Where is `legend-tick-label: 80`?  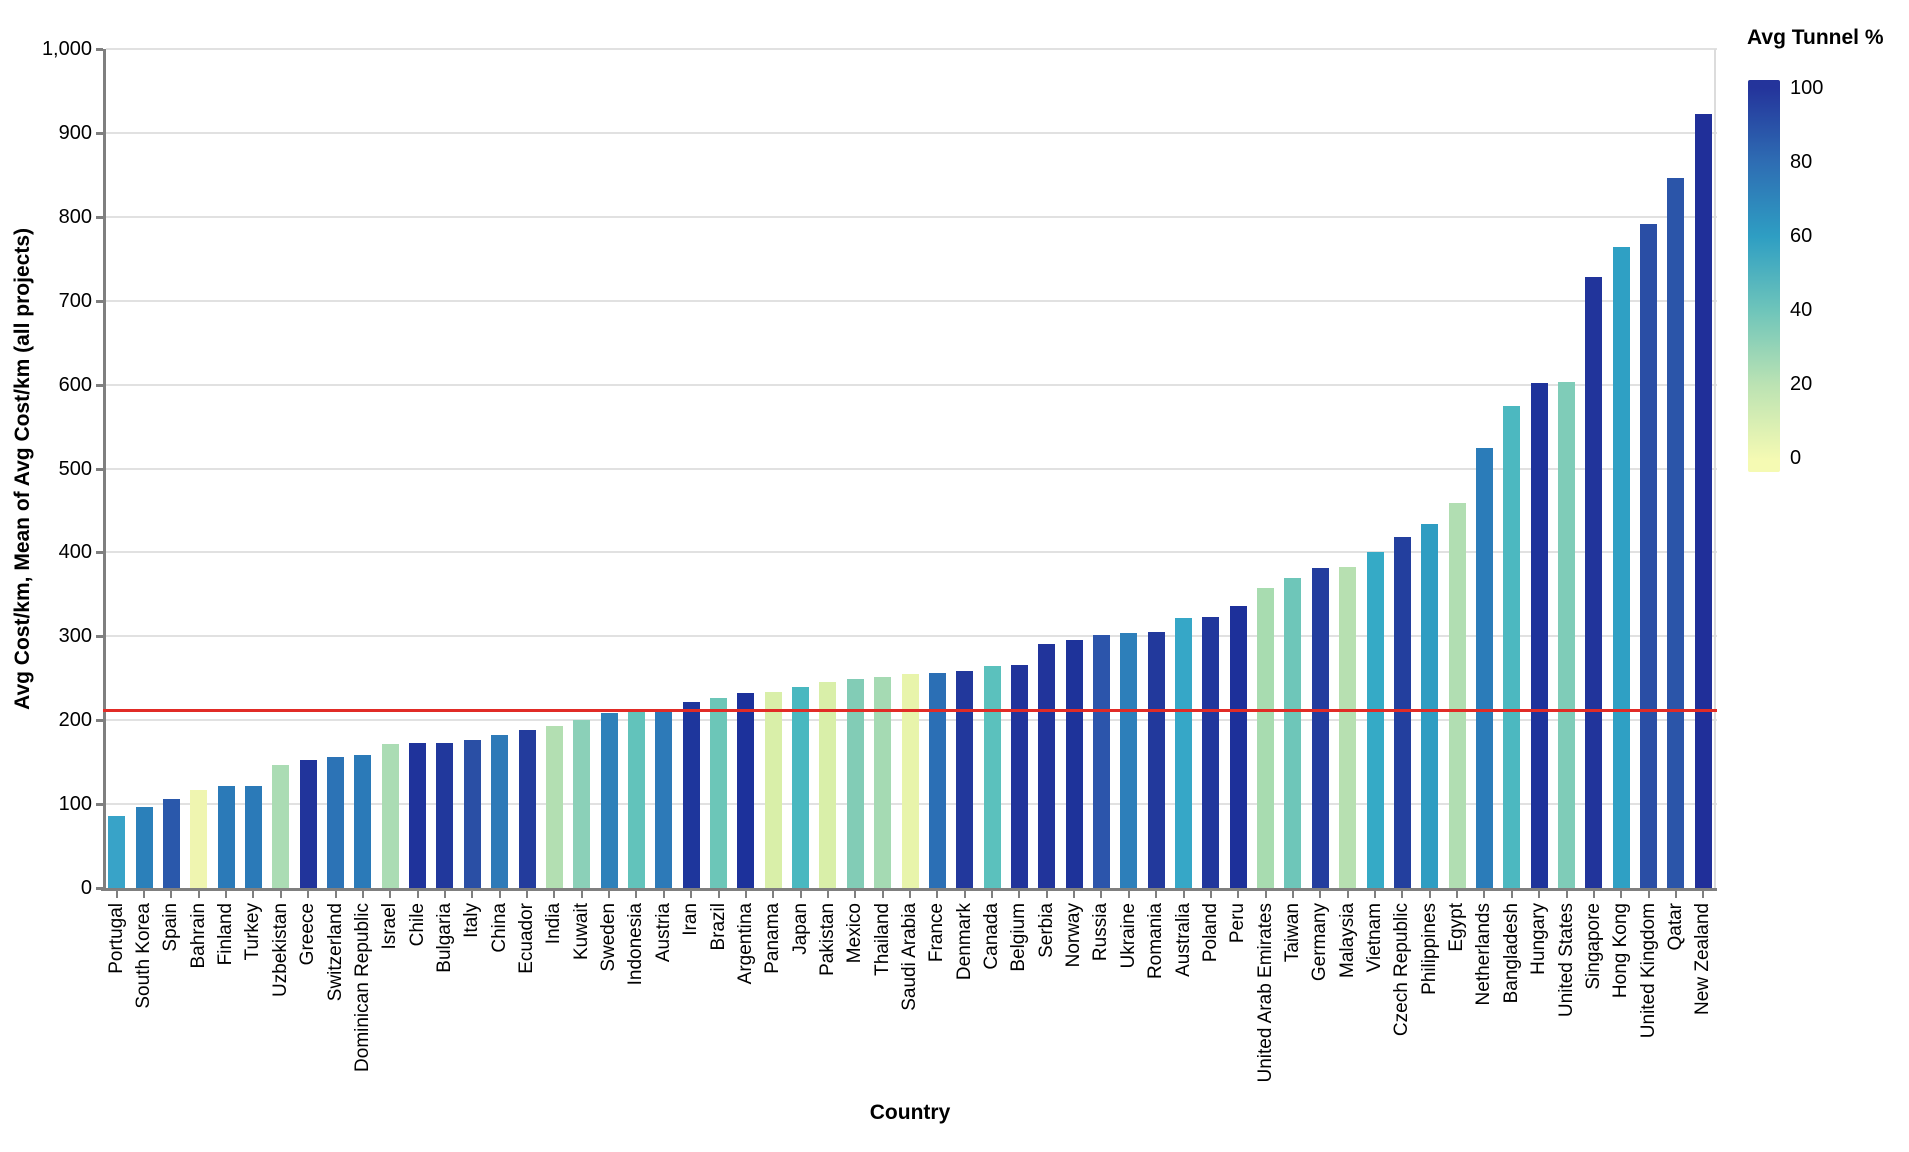 legend-tick-label: 80 is located at coordinates (1801, 162).